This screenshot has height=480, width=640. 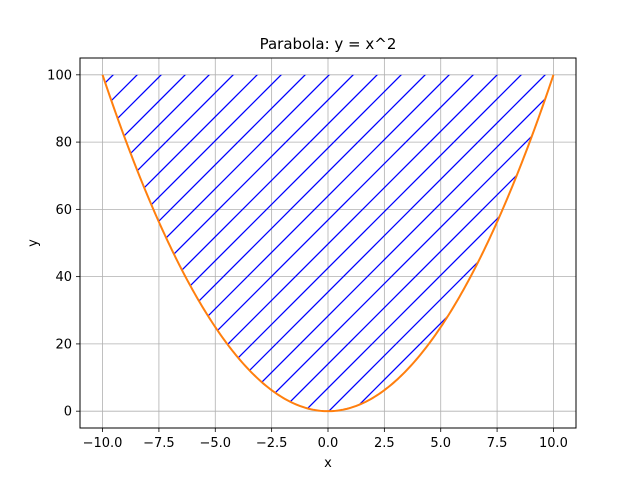 I want to click on x-tick-label: 10.0, so click(x=553, y=443).